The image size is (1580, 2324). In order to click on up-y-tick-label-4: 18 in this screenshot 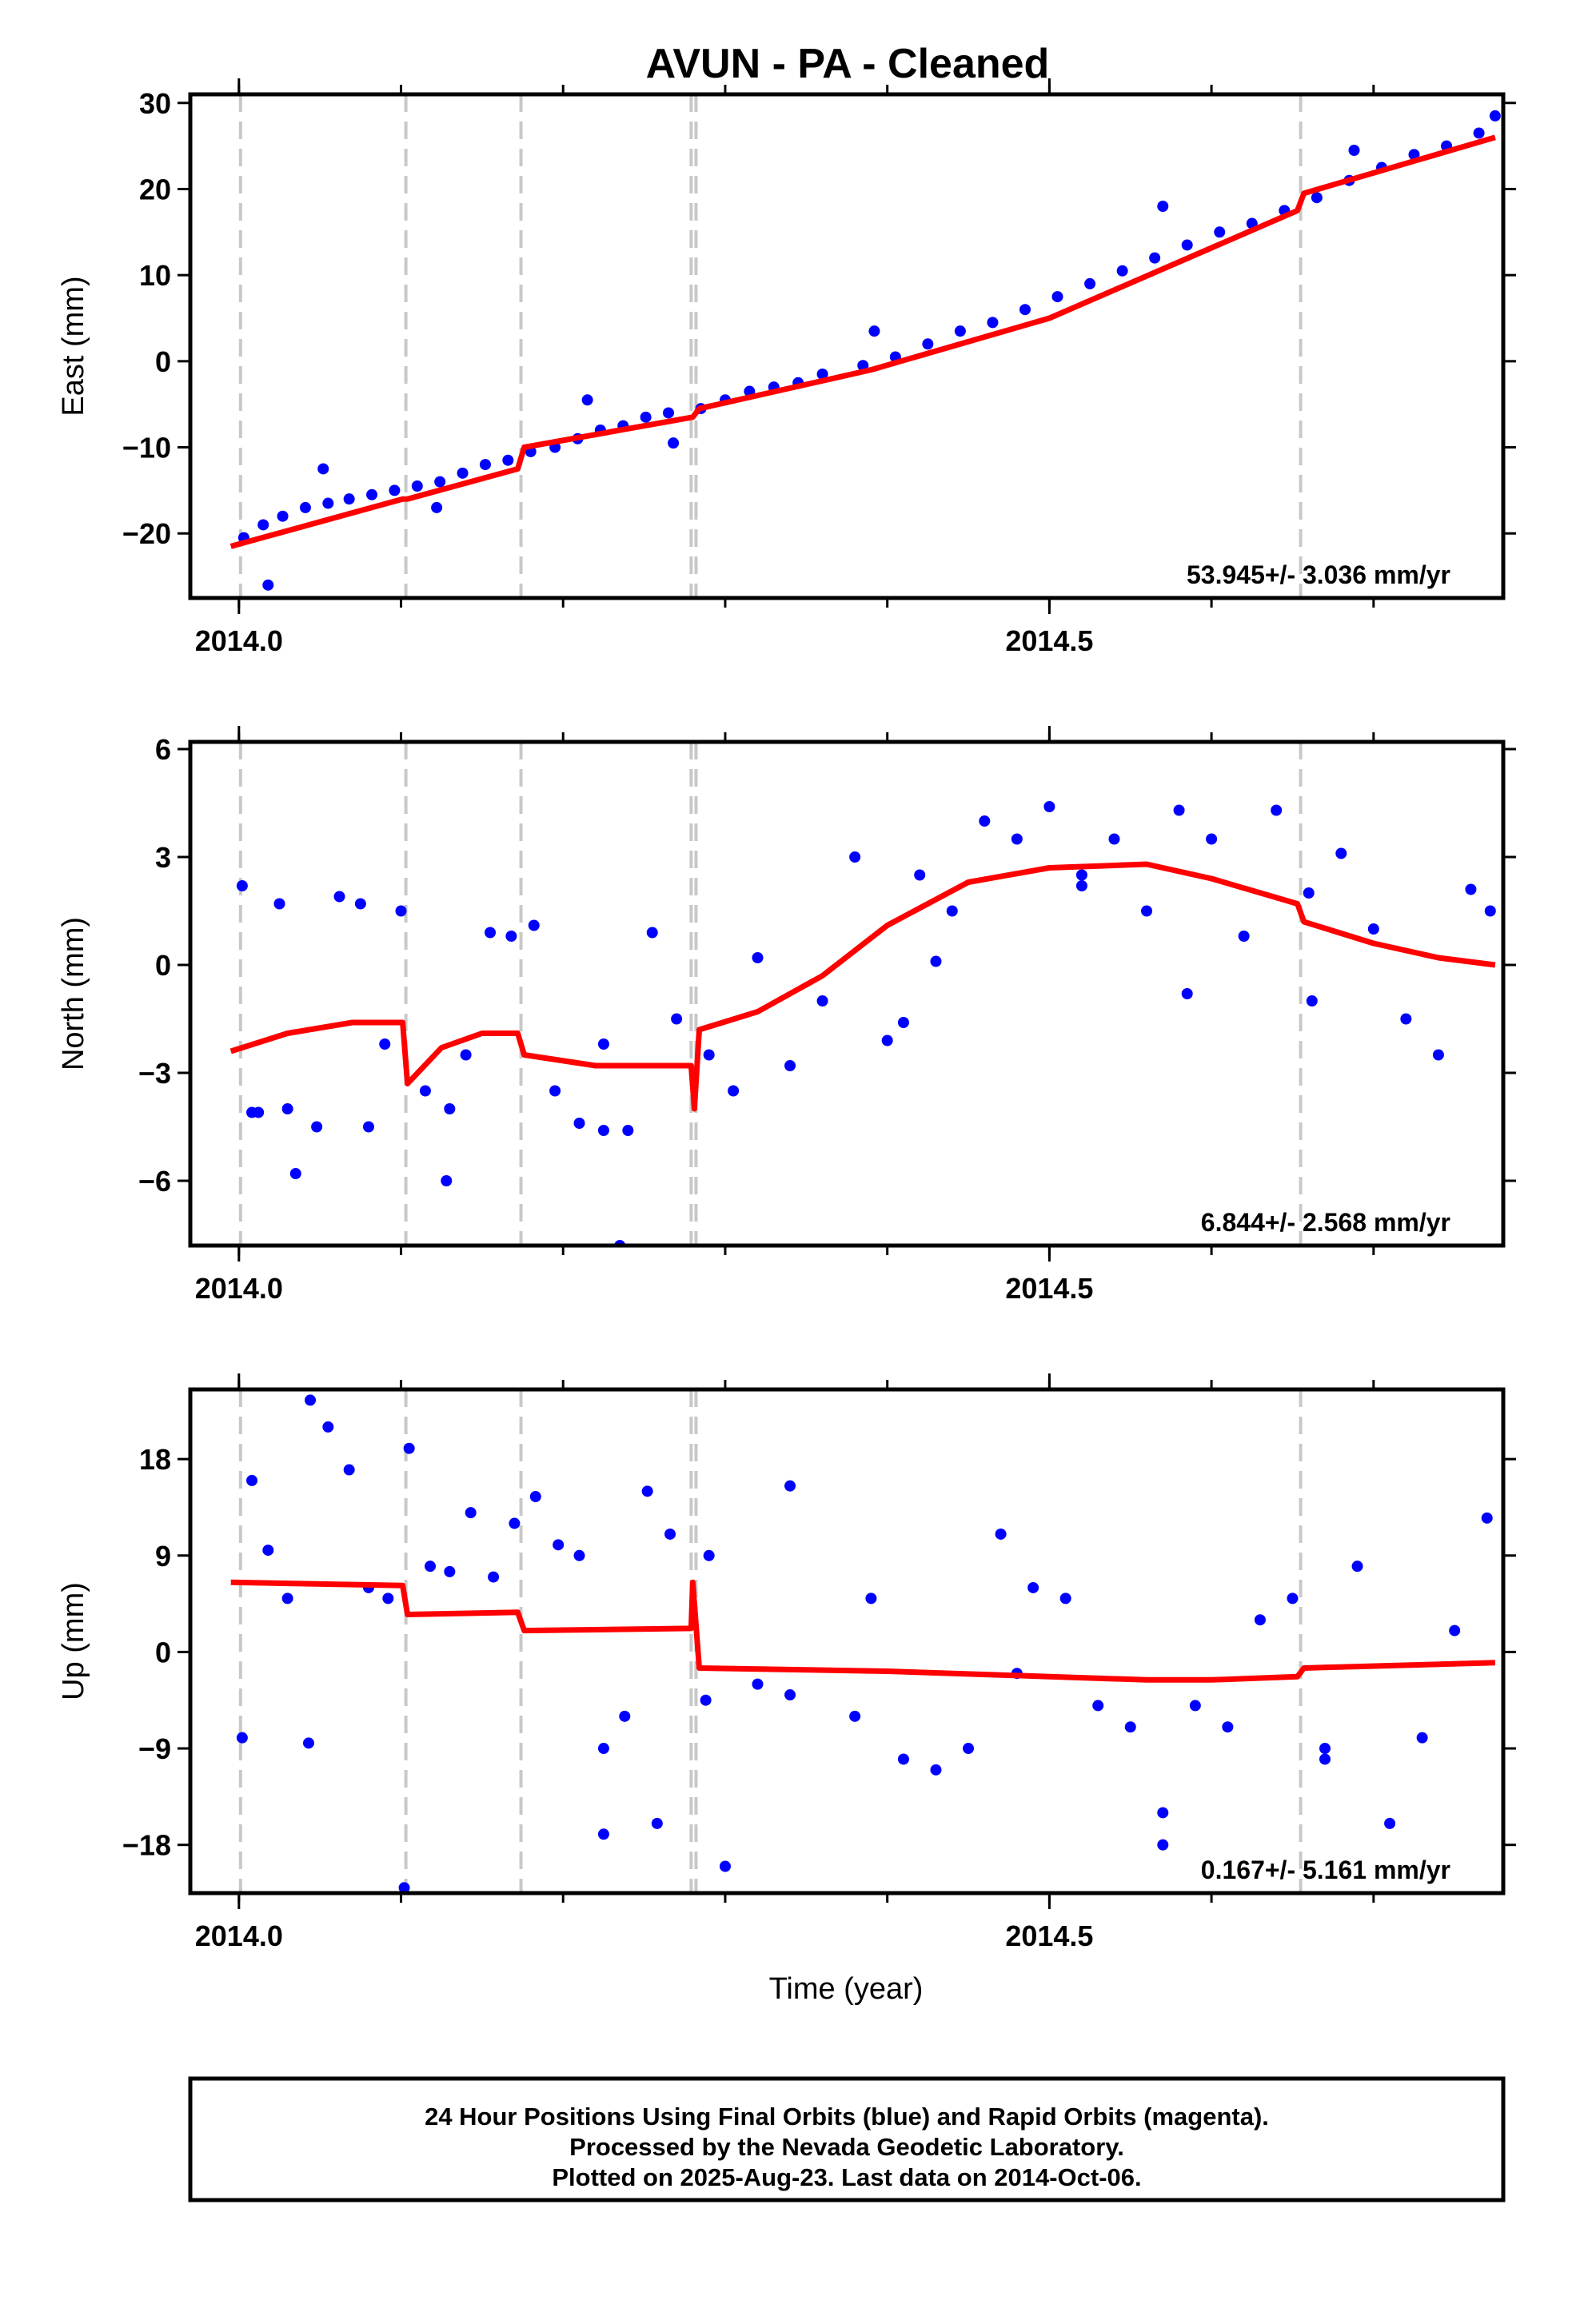, I will do `click(155, 1459)`.